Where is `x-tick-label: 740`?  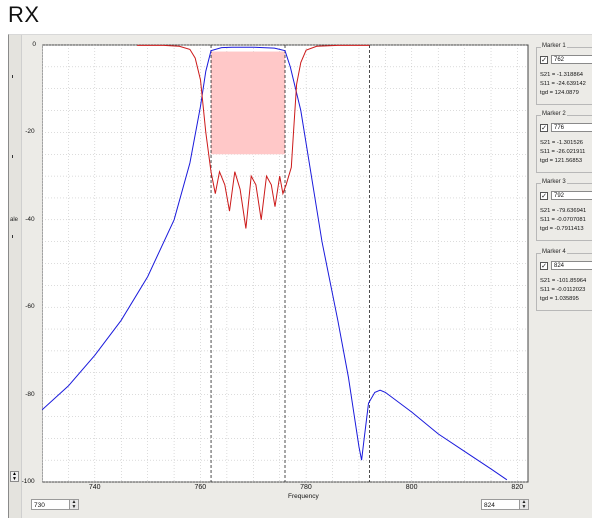 x-tick-label: 740 is located at coordinates (94, 487).